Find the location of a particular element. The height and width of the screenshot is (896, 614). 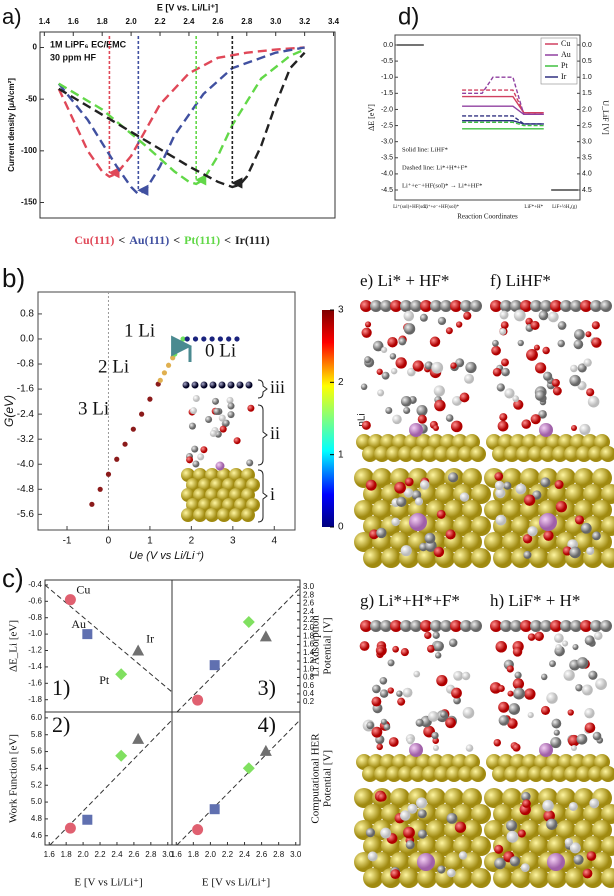

legend-entry: Ir(111) is located at coordinates (252, 240).